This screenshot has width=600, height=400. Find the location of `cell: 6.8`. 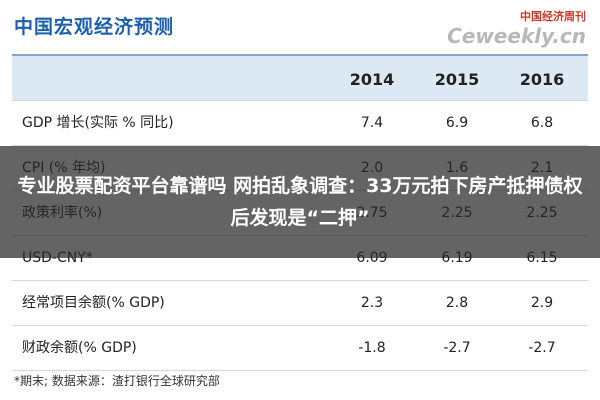

cell: 6.8 is located at coordinates (542, 123).